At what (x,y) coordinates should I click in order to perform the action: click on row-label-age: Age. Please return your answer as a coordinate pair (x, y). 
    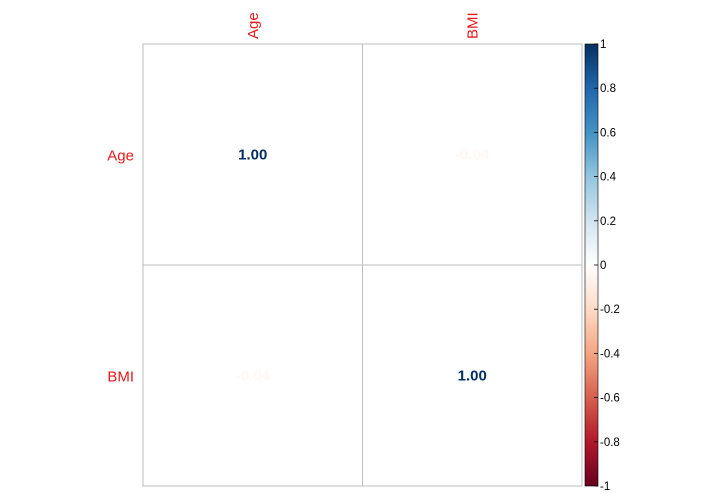
    Looking at the image, I should click on (120, 156).